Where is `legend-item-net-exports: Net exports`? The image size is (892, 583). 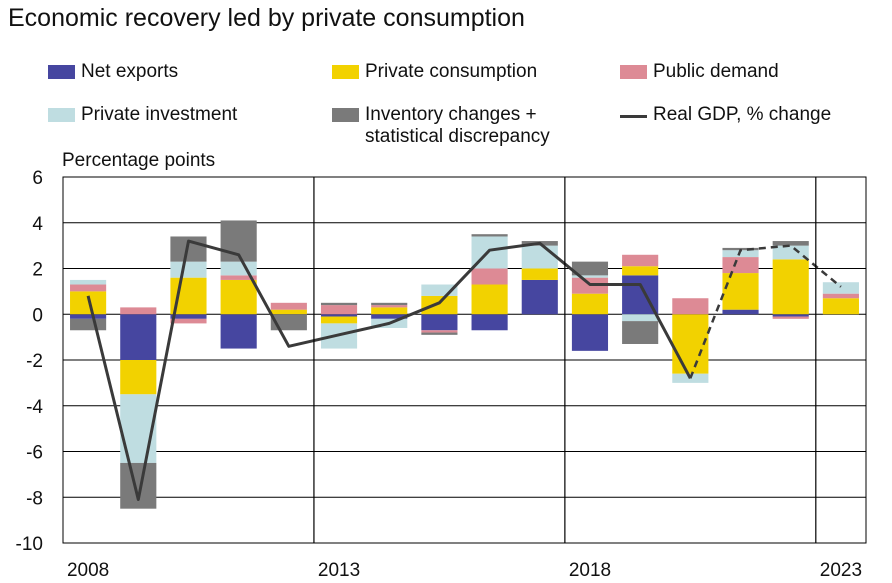
legend-item-net-exports: Net exports is located at coordinates (113, 72).